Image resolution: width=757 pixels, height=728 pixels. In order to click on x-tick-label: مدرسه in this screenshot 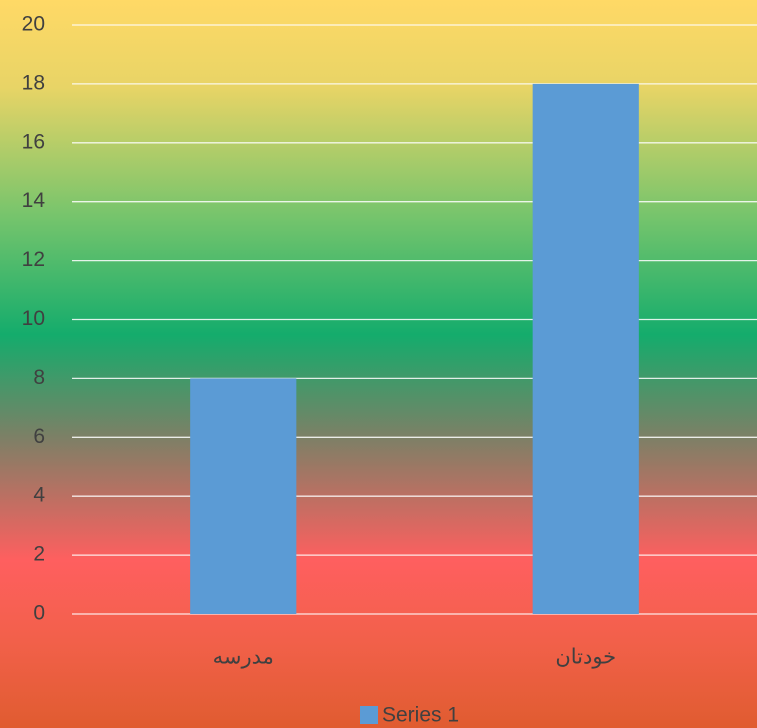, I will do `click(243, 658)`.